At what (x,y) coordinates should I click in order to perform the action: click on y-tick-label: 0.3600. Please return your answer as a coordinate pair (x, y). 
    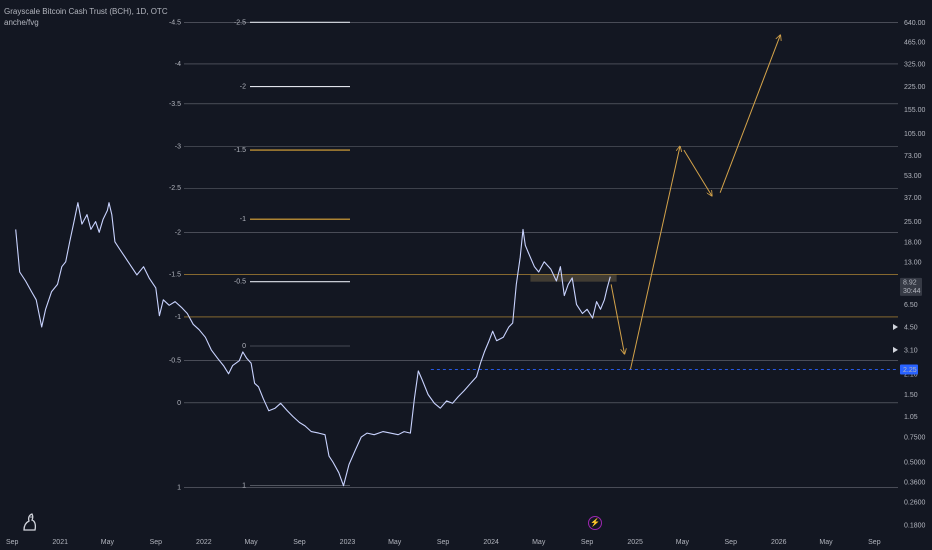
    Looking at the image, I should click on (915, 483).